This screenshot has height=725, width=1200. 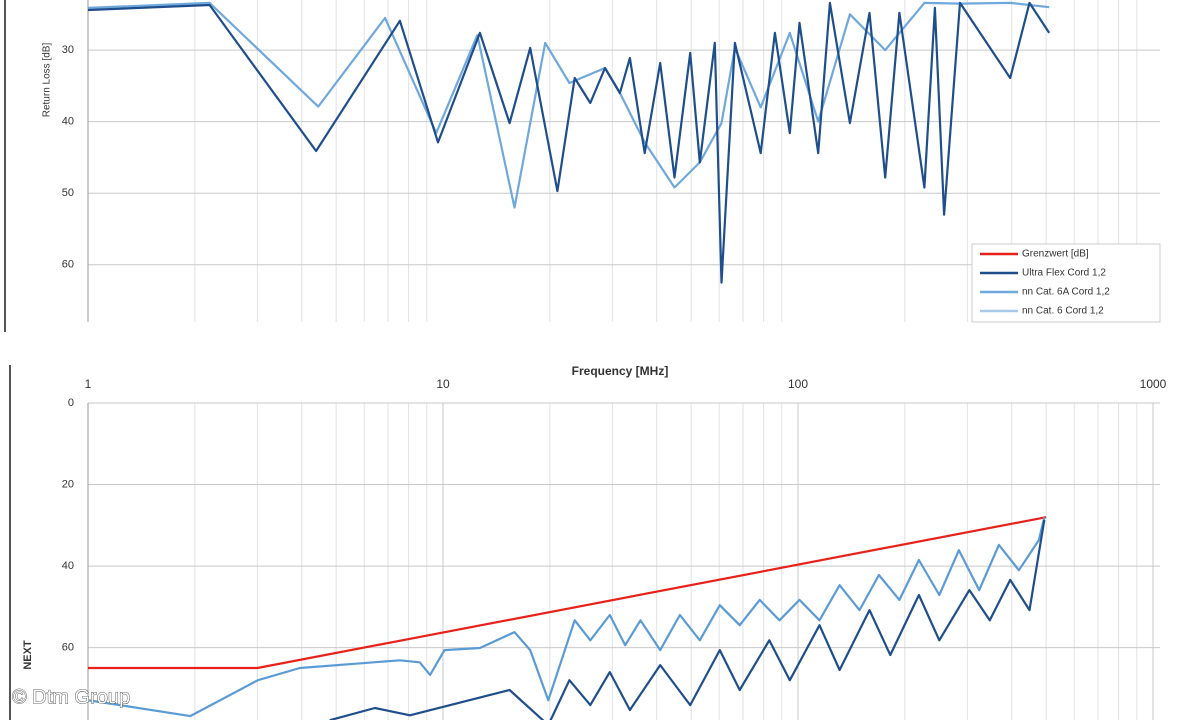 What do you see at coordinates (1055, 254) in the screenshot?
I see `legend-label: Grenzwert [dB]` at bounding box center [1055, 254].